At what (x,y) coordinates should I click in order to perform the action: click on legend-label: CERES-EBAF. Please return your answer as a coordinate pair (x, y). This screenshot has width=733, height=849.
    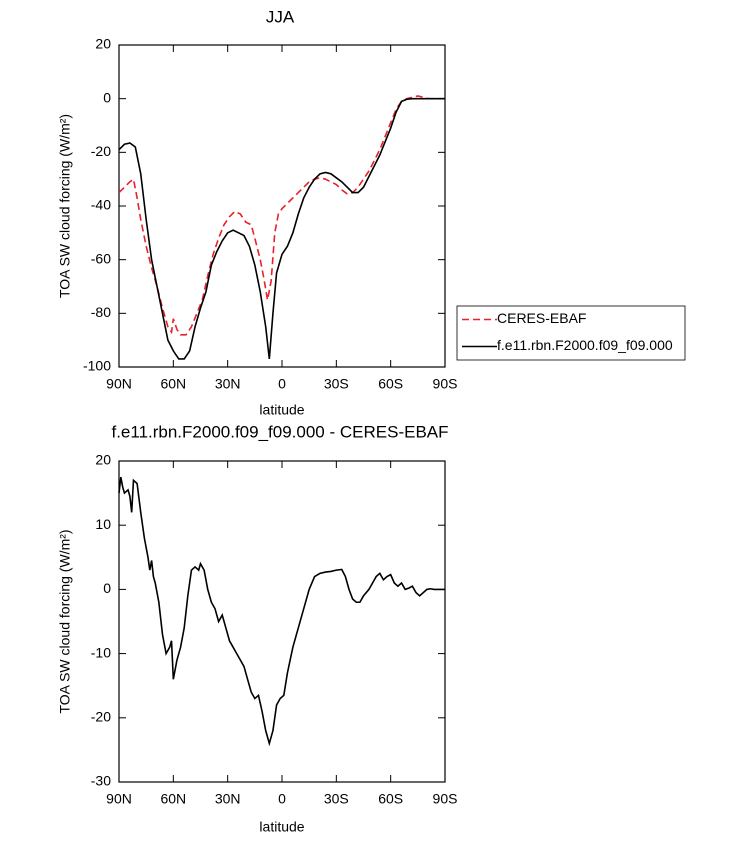
    Looking at the image, I should click on (541, 318).